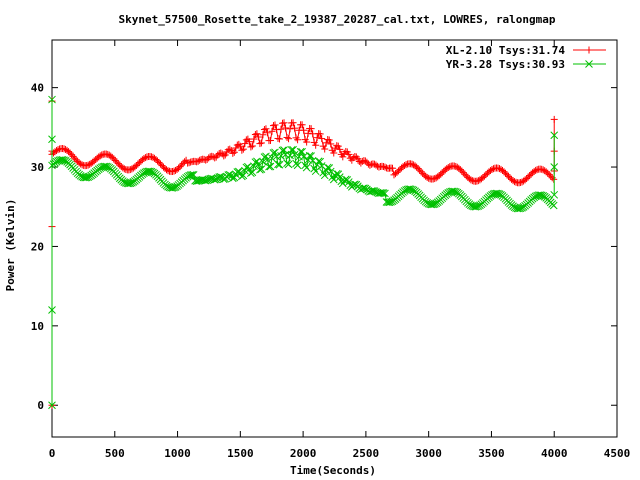 The height and width of the screenshot is (480, 640). Describe the element at coordinates (115, 453) in the screenshot. I see `x-tick-label: 500` at that location.